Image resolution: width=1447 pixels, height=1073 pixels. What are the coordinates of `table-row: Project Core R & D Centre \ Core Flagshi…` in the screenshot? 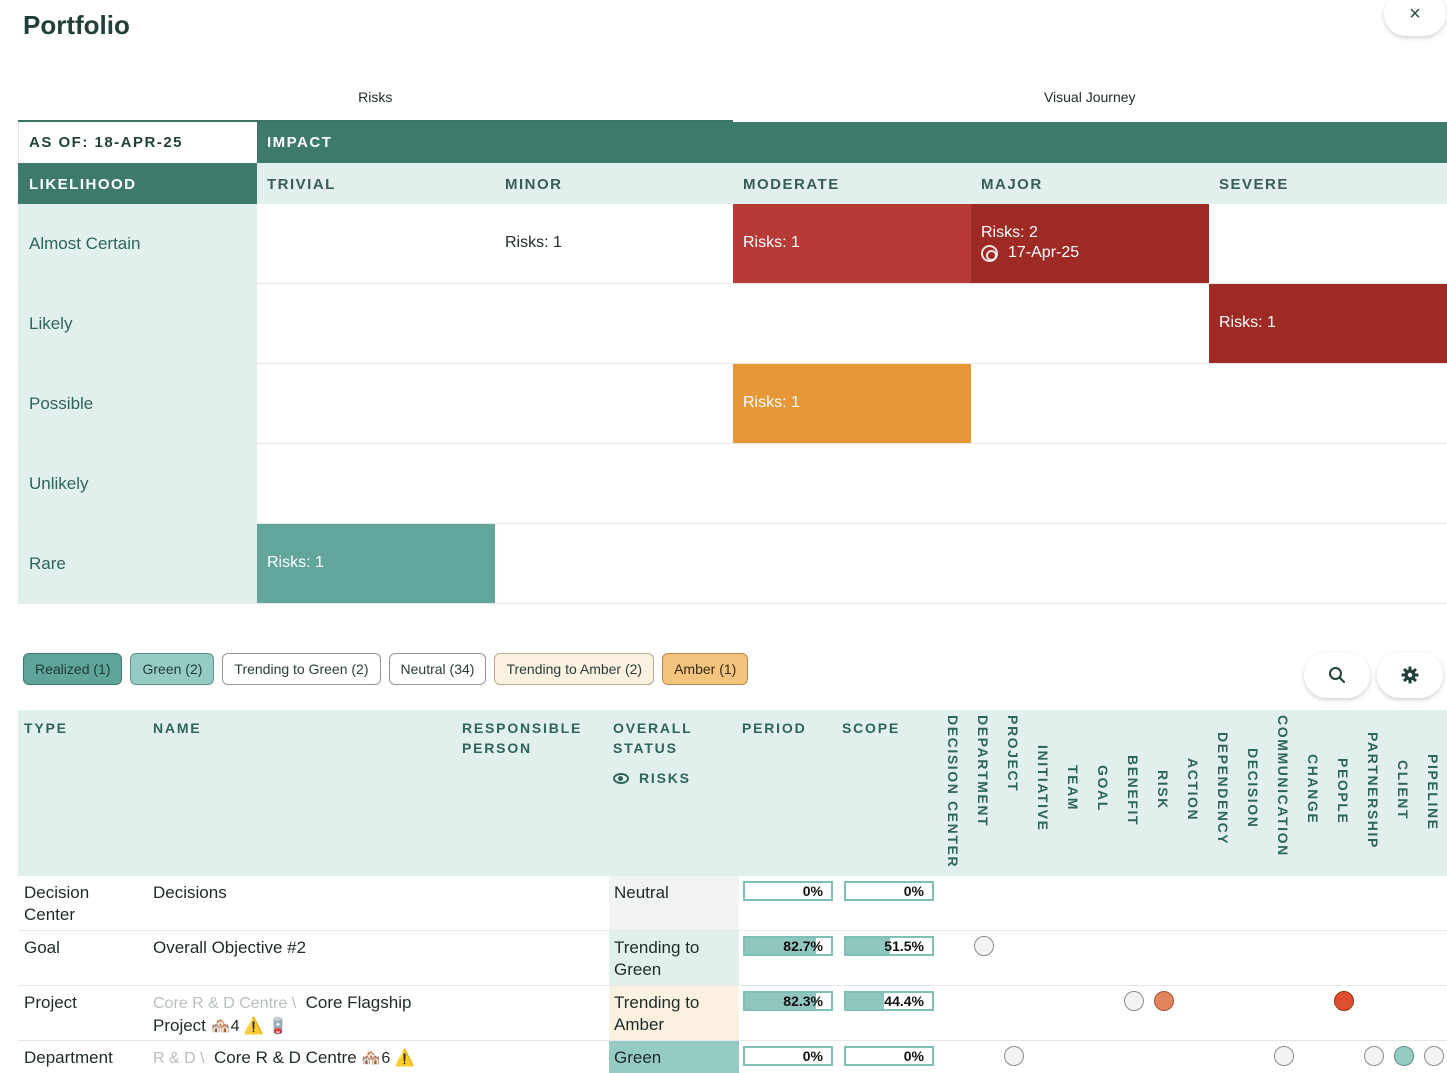 It's located at (732, 1013).